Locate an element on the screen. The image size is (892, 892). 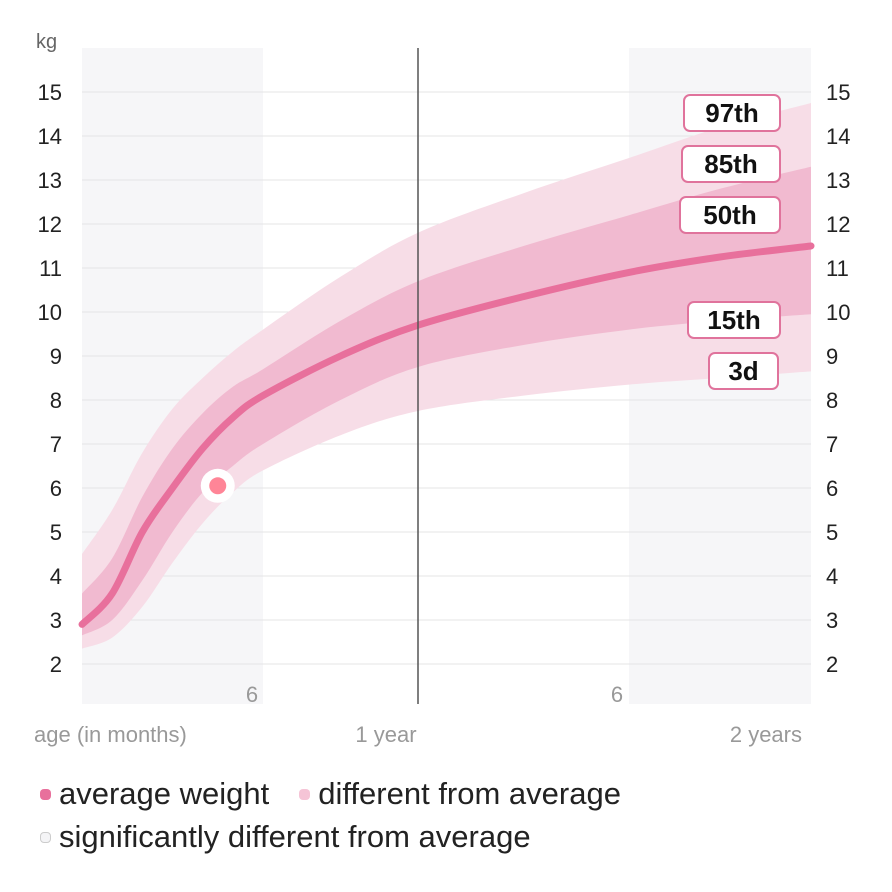
y-tick-right: 7 is located at coordinates (832, 444).